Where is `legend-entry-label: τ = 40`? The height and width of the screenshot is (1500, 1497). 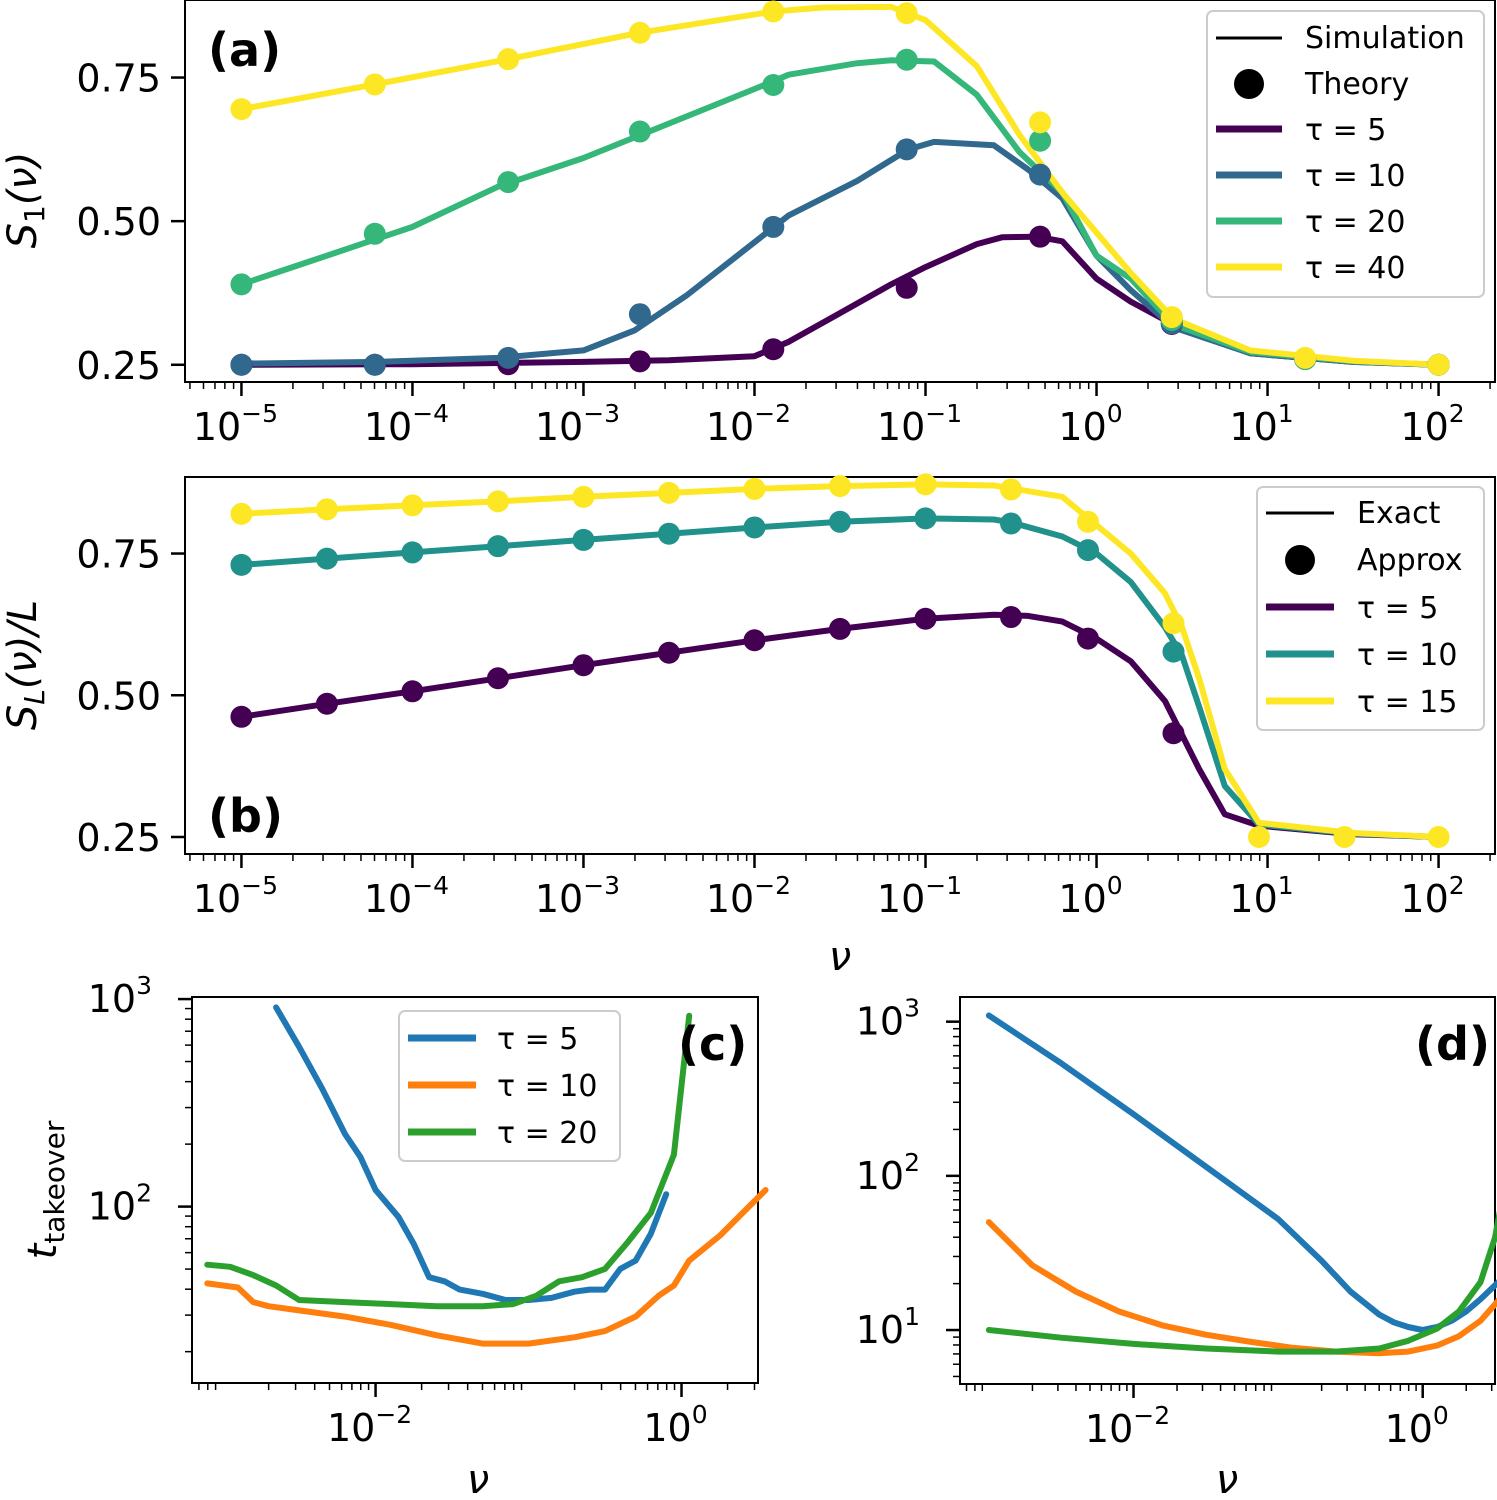 legend-entry-label: τ = 40 is located at coordinates (1355, 268).